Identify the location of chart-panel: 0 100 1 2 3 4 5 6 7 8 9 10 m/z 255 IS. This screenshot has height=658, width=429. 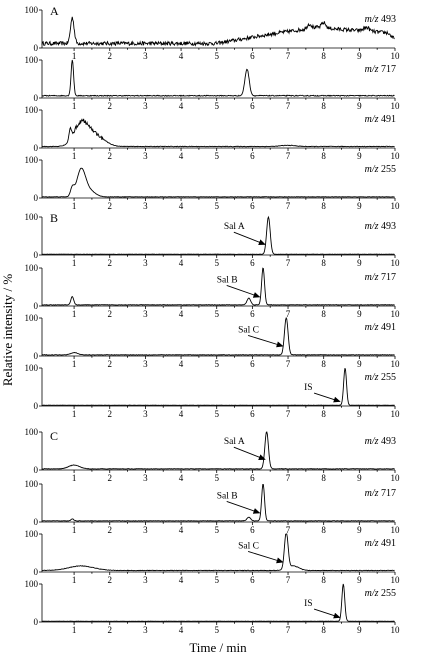
(213, 607).